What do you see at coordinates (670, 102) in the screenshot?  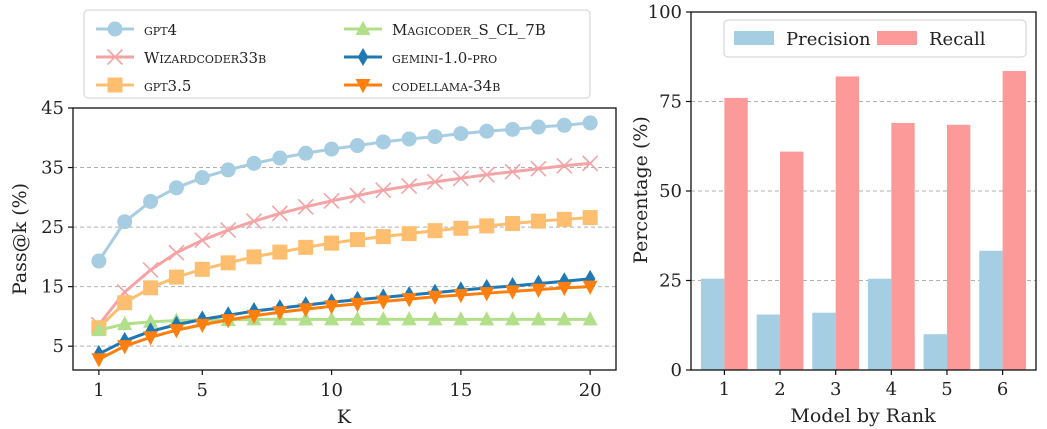 I see `bar-chart-y-tick-label: 75` at bounding box center [670, 102].